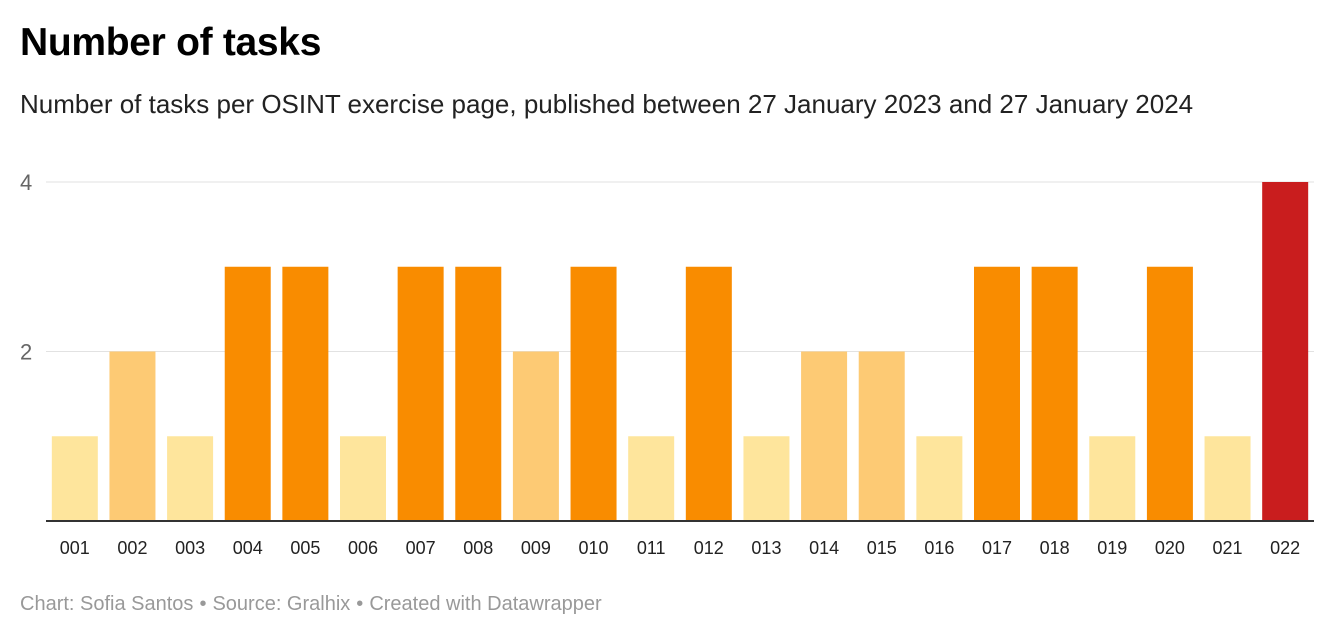  Describe the element at coordinates (824, 548) in the screenshot. I see `x-tick-label: 014` at that location.